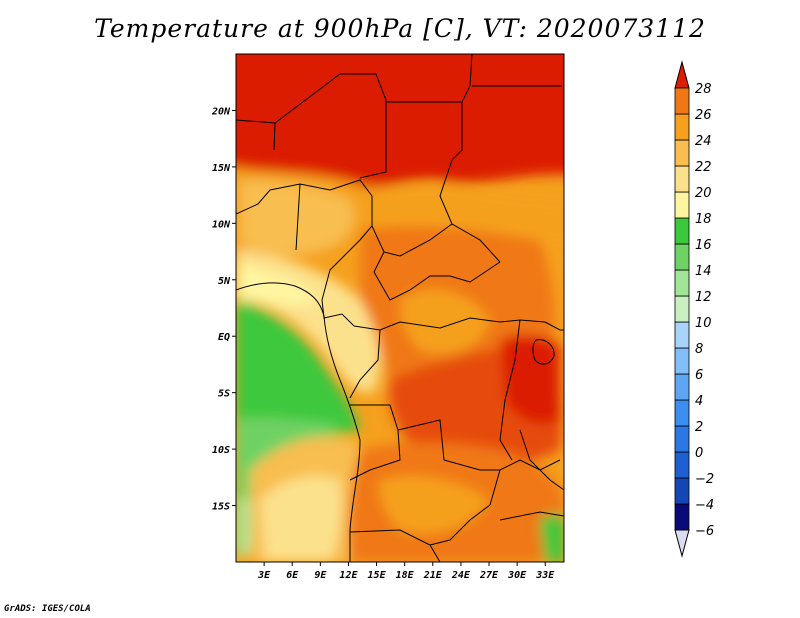  Describe the element at coordinates (699, 349) in the screenshot. I see `colorbar-label: 8` at that location.